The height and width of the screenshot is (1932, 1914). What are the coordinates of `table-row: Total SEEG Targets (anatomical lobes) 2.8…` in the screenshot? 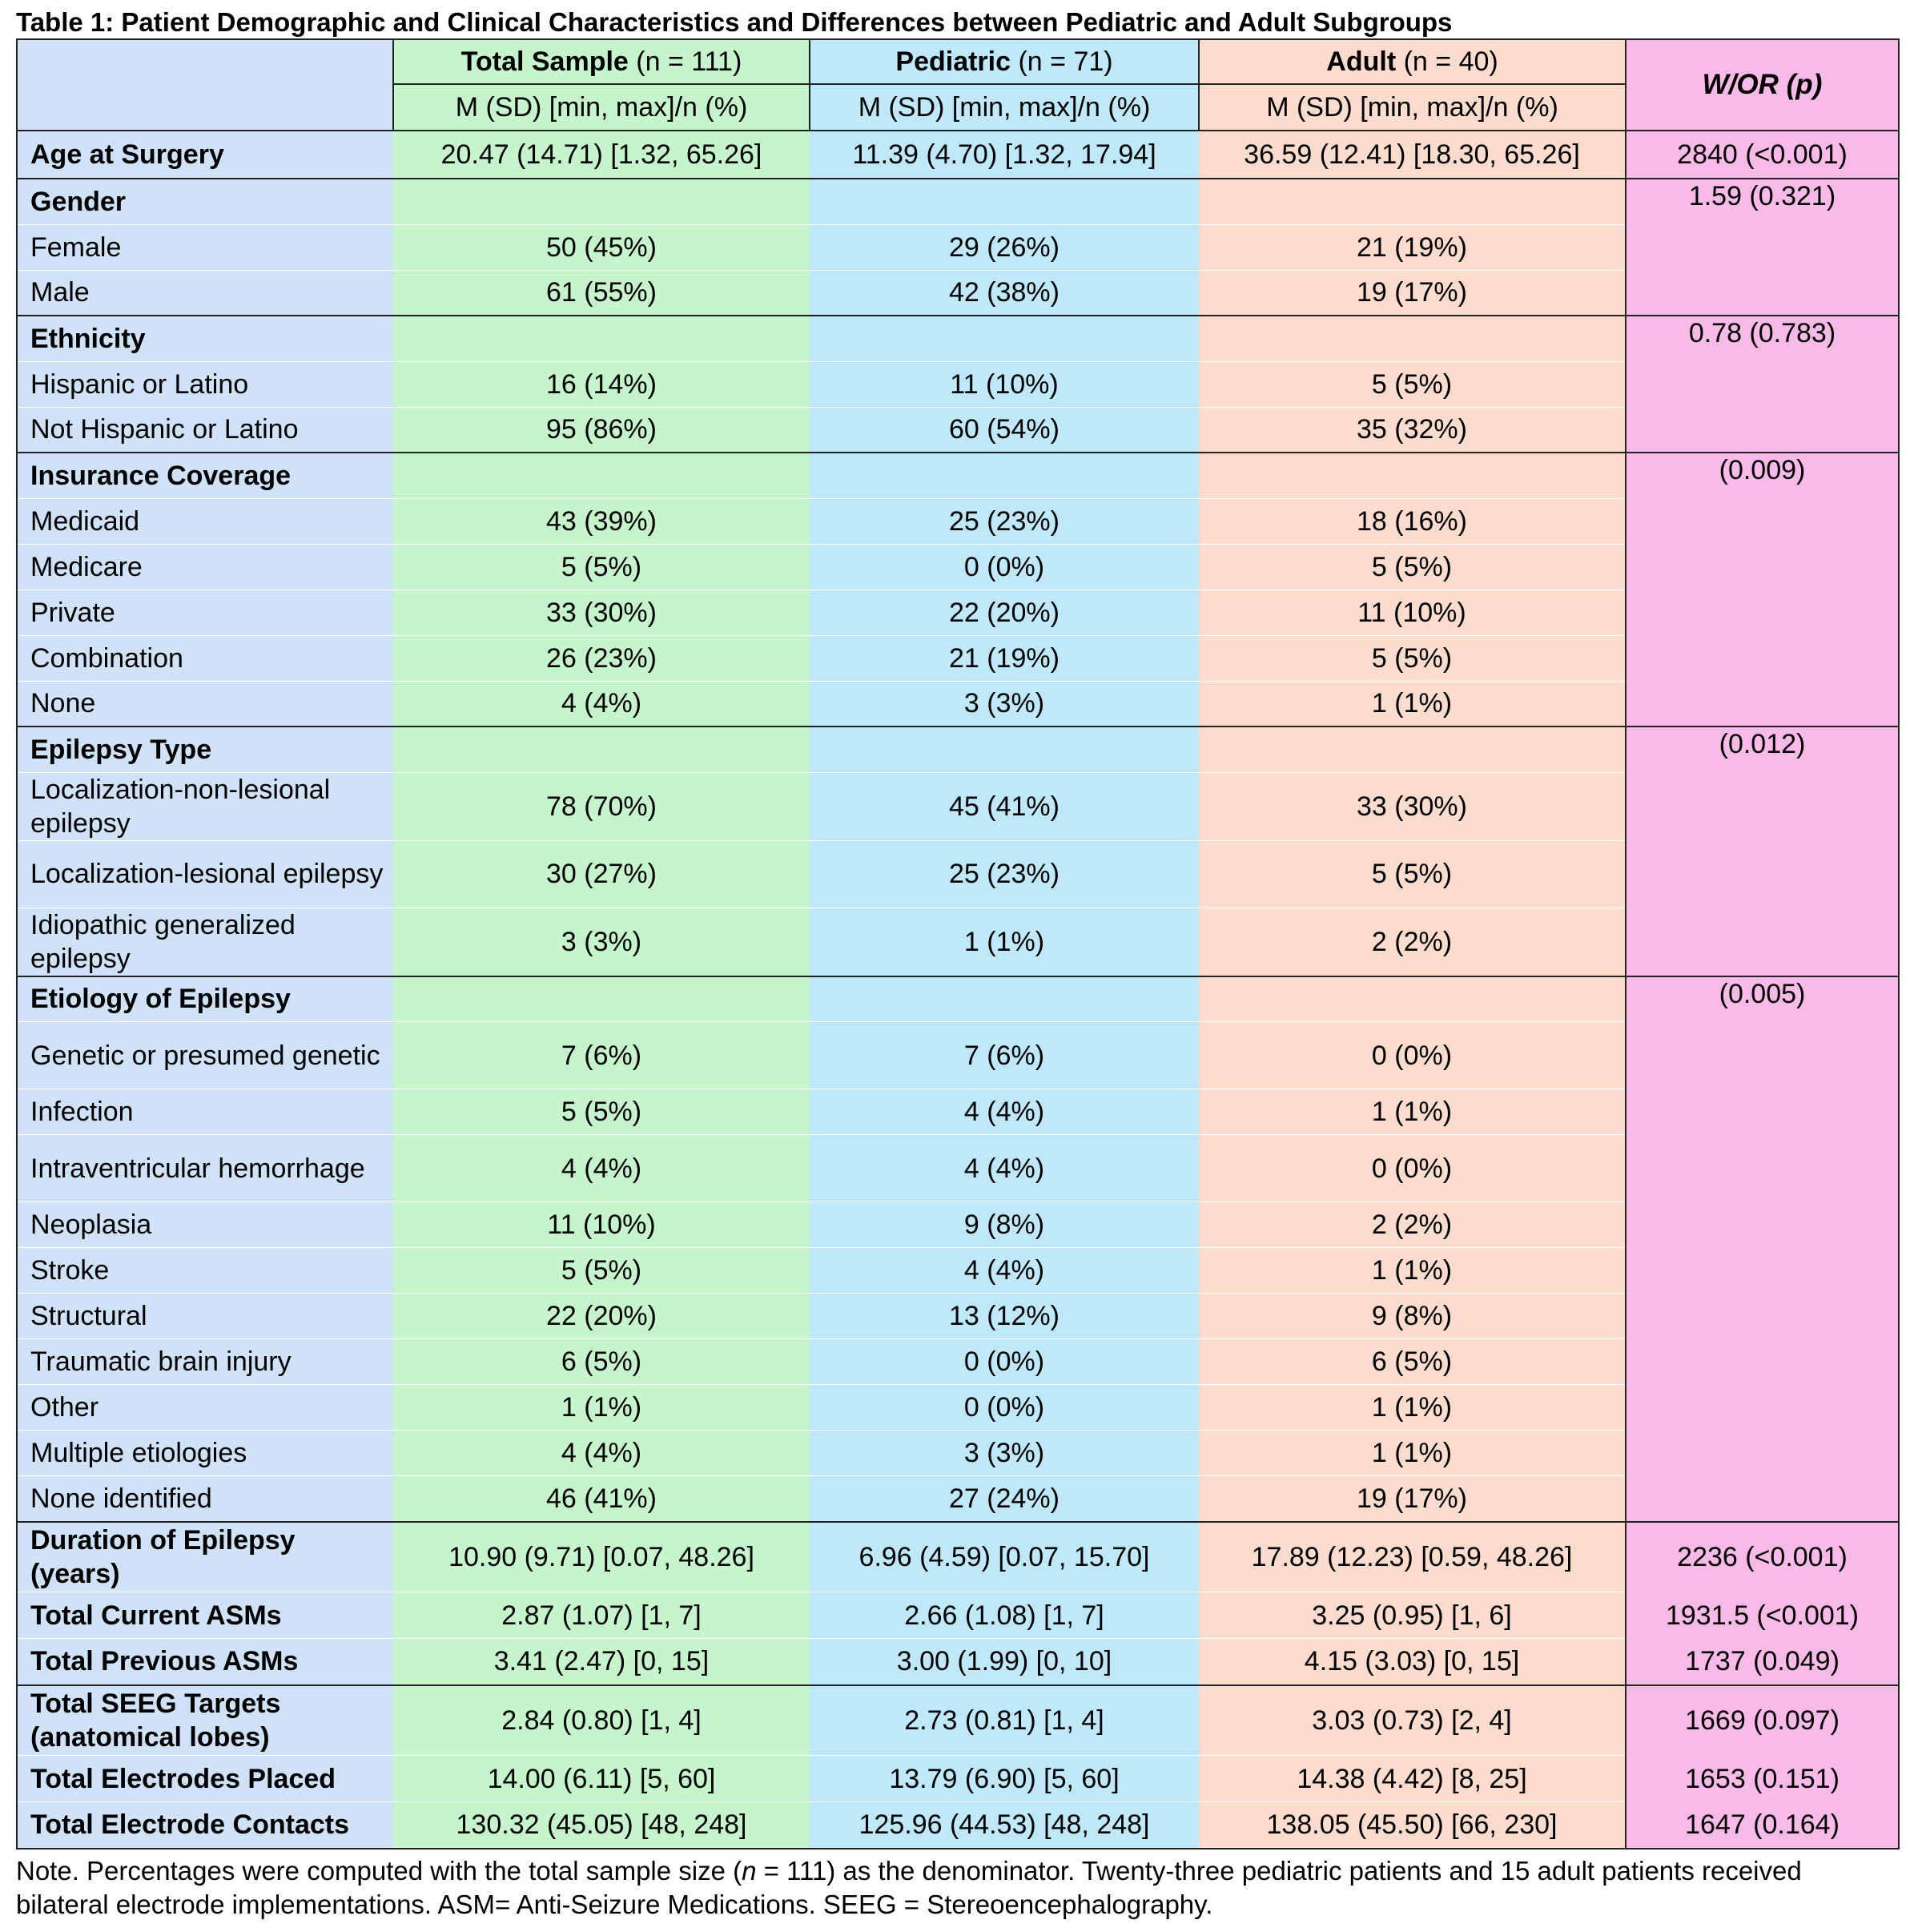 It's located at (958, 1720).